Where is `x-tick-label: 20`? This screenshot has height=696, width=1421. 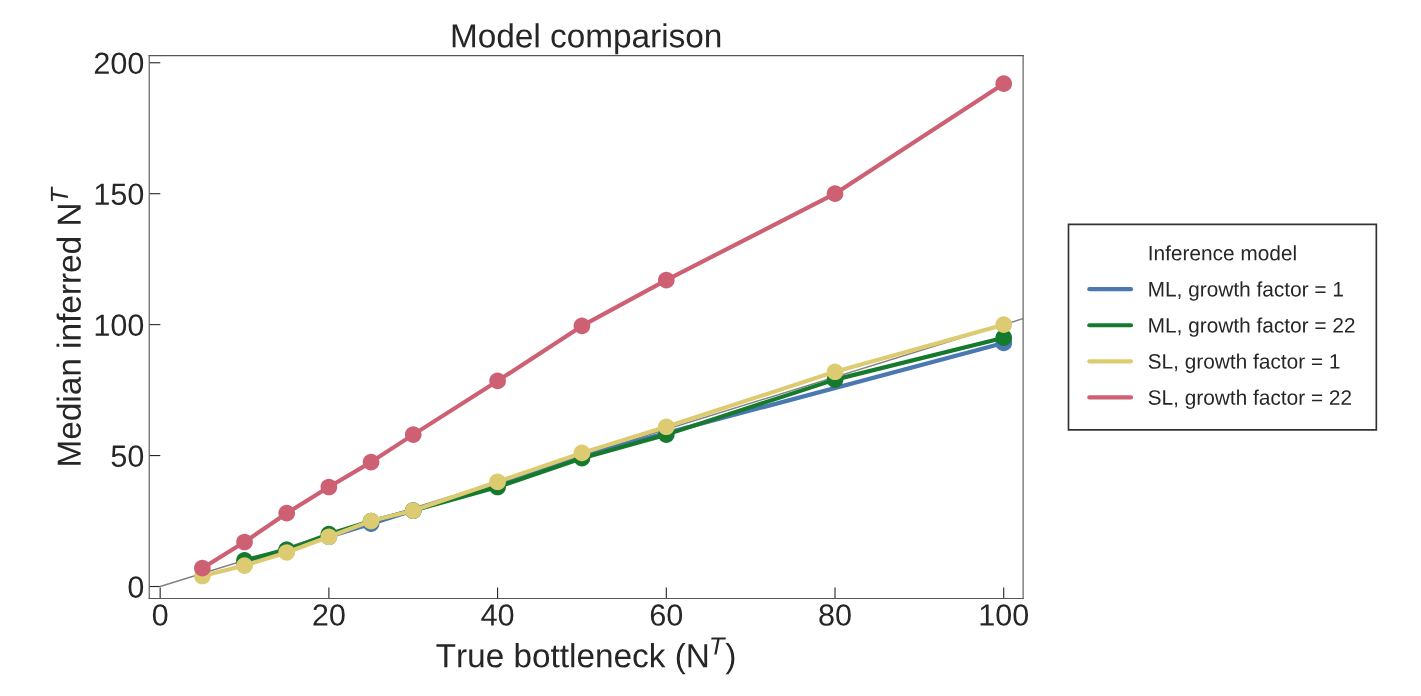 x-tick-label: 20 is located at coordinates (329, 615).